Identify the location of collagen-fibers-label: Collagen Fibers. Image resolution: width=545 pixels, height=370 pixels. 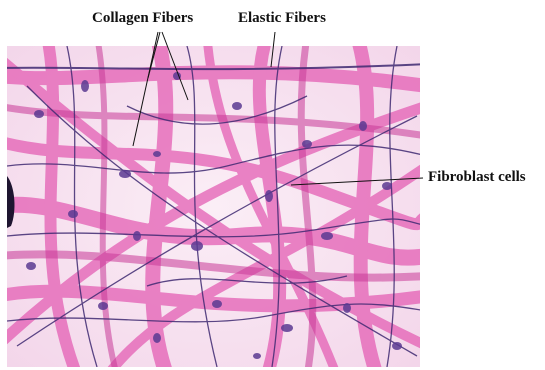
(143, 18).